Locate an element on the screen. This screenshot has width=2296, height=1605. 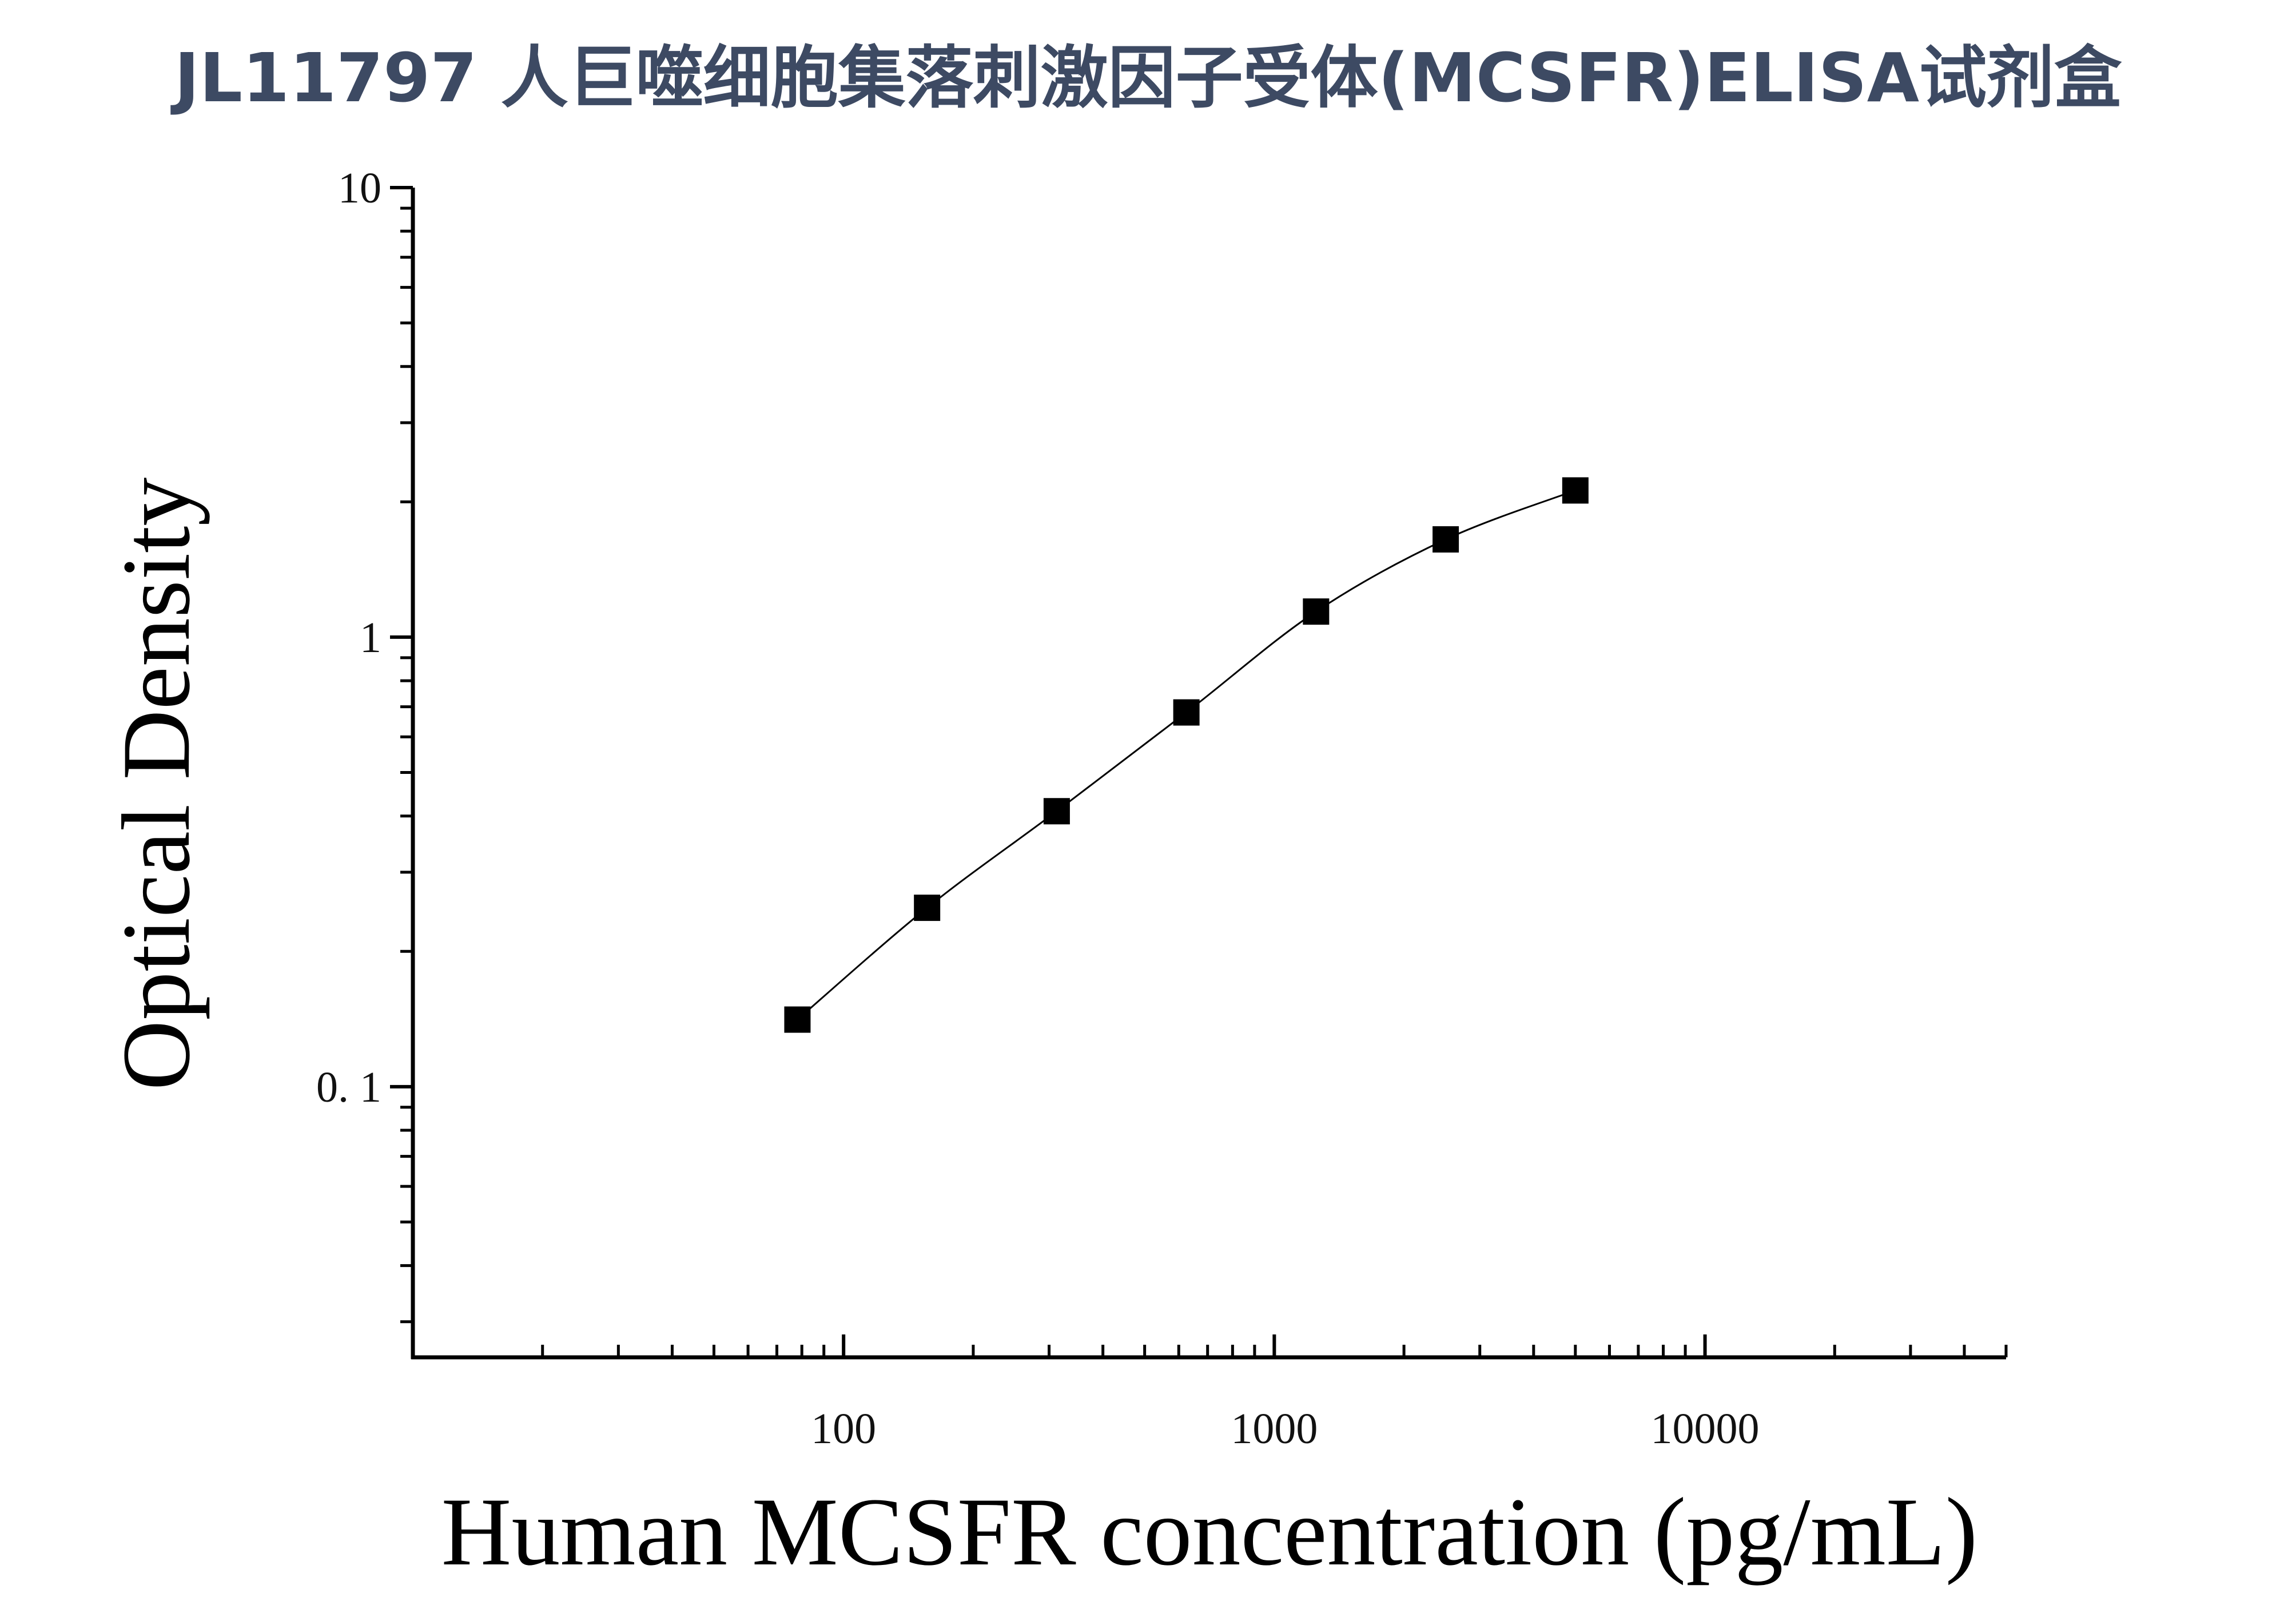
y-tick-label: 0. 1 is located at coordinates (349, 1087).